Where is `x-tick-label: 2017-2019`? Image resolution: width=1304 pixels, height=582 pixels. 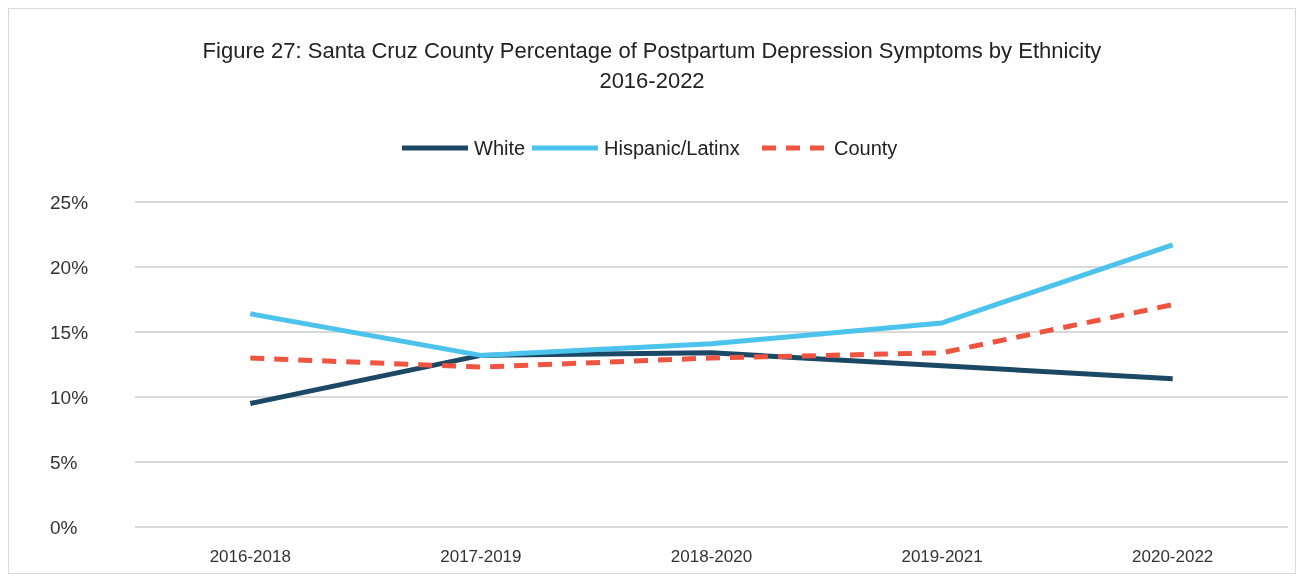 x-tick-label: 2017-2019 is located at coordinates (481, 556).